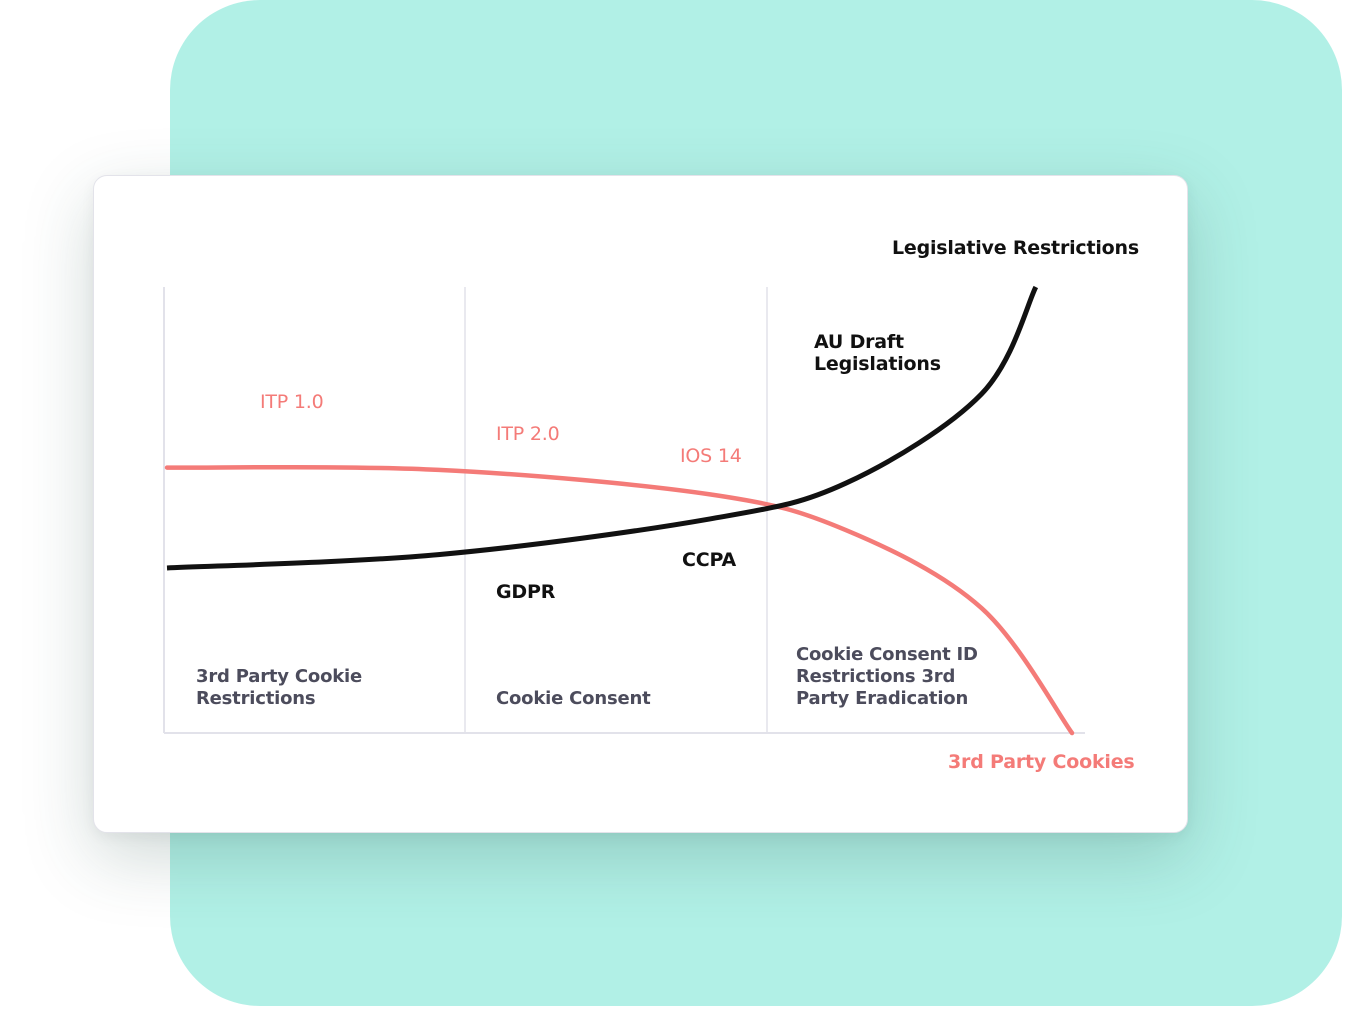 The width and height of the screenshot is (1362, 1022). What do you see at coordinates (882, 698) in the screenshot?
I see `phase-label-3-line3: Party Eradication` at bounding box center [882, 698].